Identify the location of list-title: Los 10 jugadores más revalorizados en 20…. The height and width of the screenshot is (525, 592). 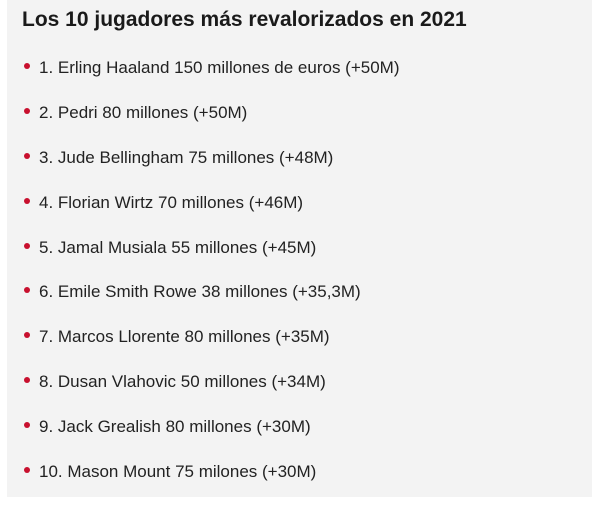
(244, 19).